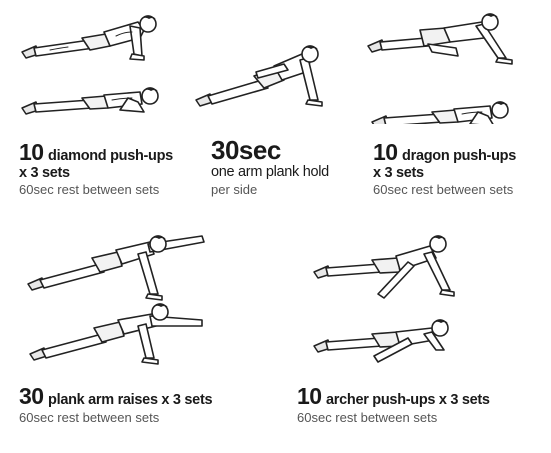  I want to click on exercise-description: one arm plank hold, so click(270, 172).